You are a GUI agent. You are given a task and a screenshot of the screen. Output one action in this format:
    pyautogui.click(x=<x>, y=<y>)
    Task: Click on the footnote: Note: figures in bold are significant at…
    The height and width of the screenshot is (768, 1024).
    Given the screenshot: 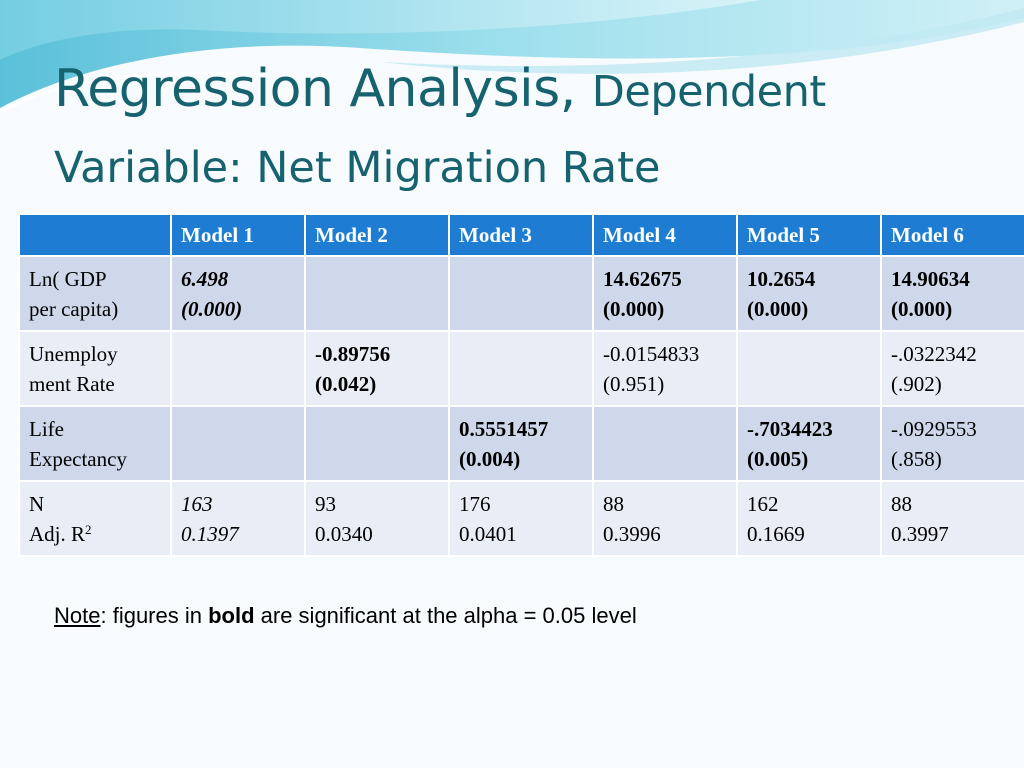 What is the action you would take?
    pyautogui.click(x=345, y=616)
    